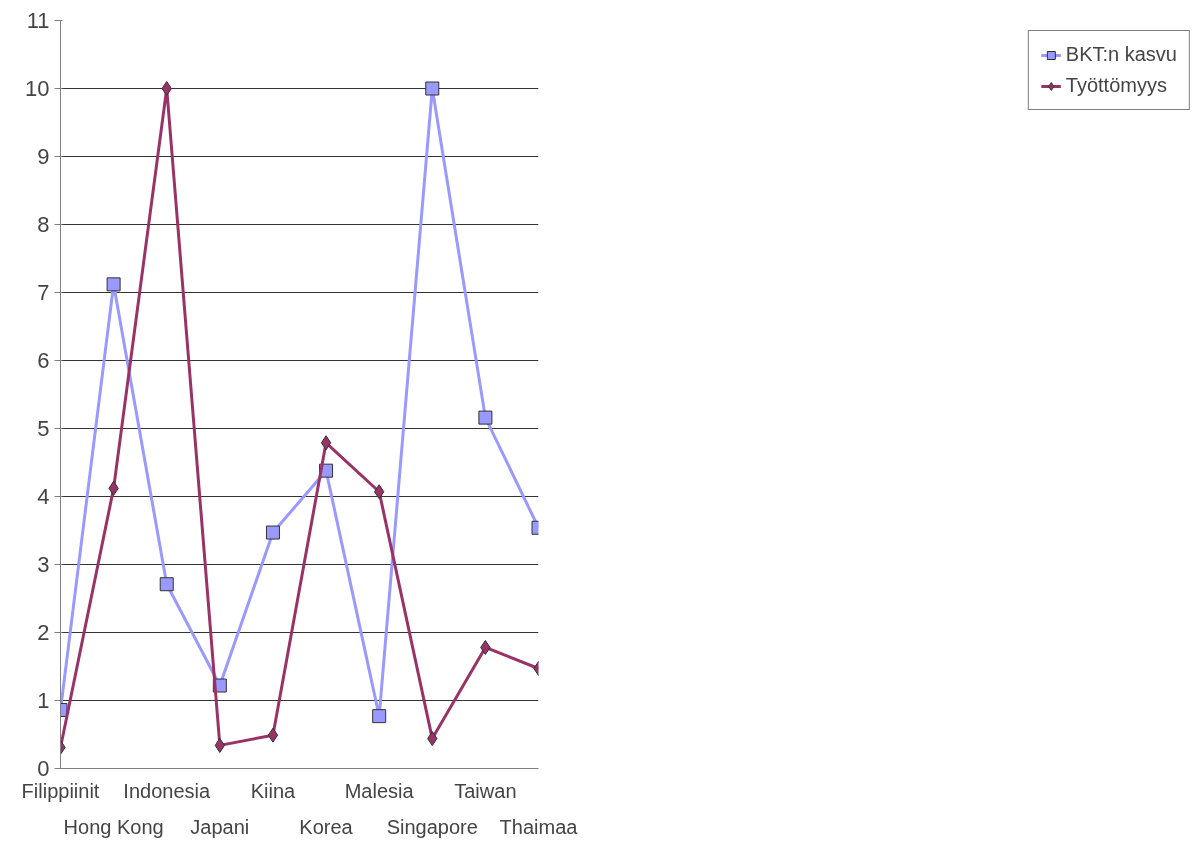  Describe the element at coordinates (43, 428) in the screenshot. I see `y-tick-label: 5` at that location.